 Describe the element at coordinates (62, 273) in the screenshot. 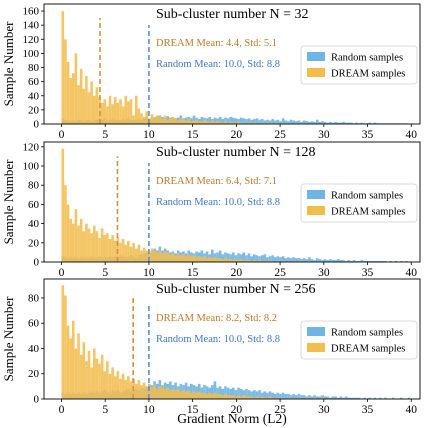

I see `x-tick-label: 0` at that location.